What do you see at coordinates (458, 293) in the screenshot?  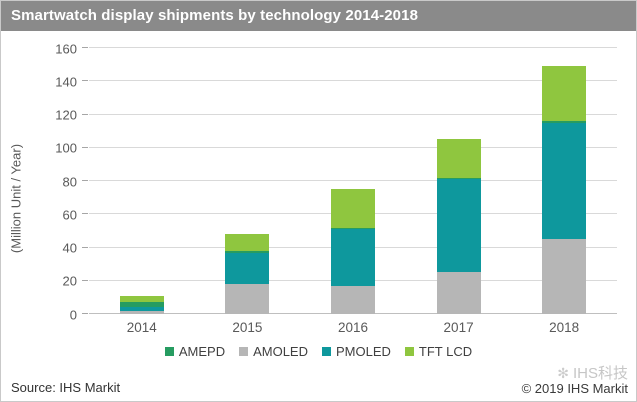 I see `bar-segment-2017-amoled` at bounding box center [458, 293].